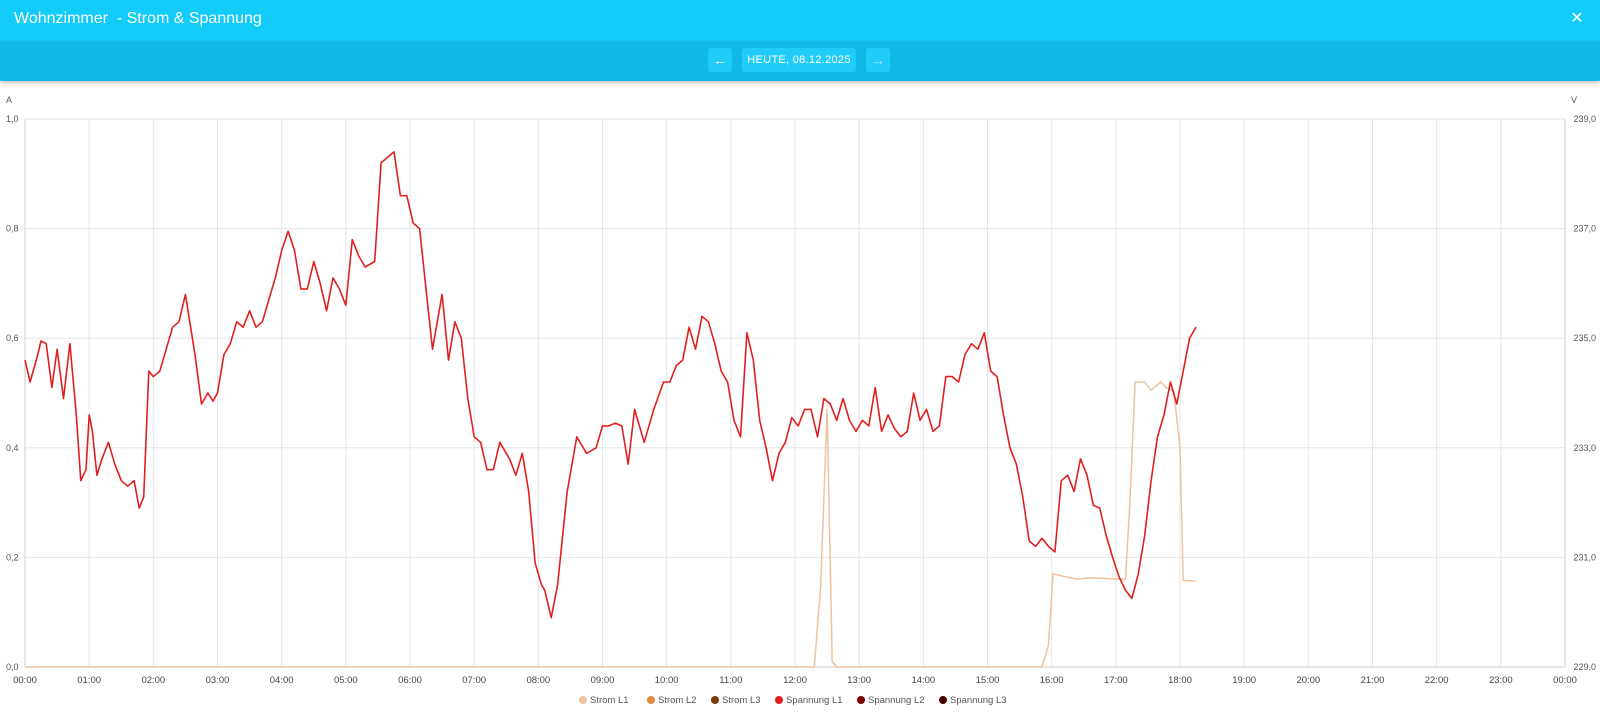 This screenshot has width=1600, height=720. I want to click on left-axis-labels: 1,0 0,8 0,6 0,4 0,2 0,0, so click(12, 393).